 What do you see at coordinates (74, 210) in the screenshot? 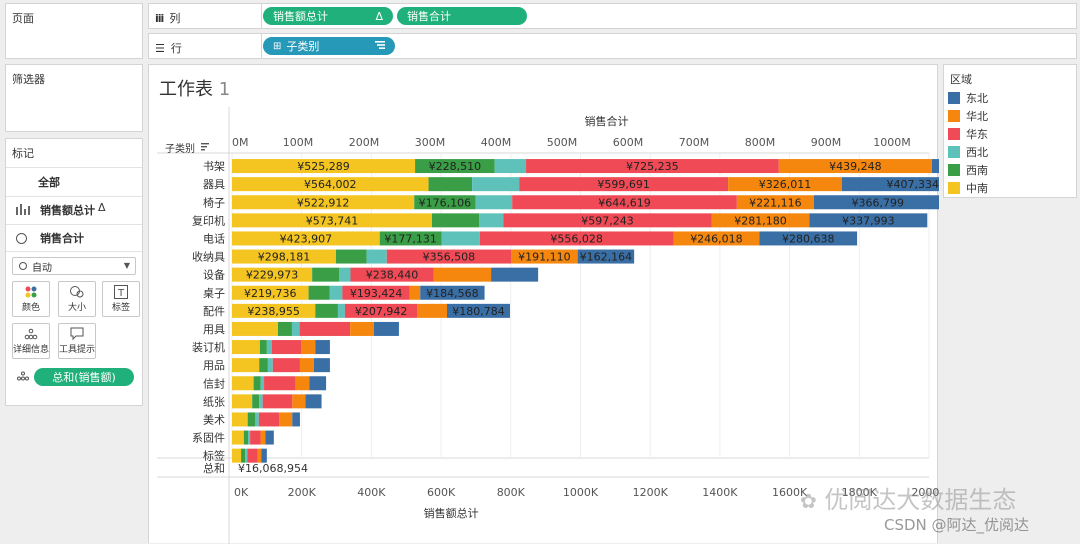
I see `marks-total-sales-tab: 销售额总计 Δ` at bounding box center [74, 210].